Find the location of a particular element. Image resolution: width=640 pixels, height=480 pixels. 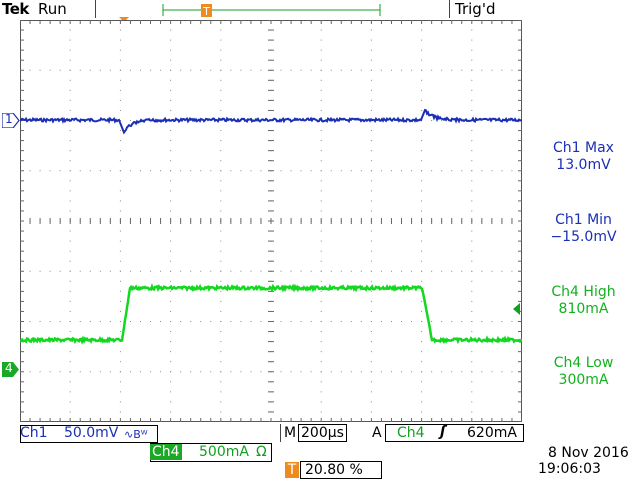

ch4-name: Ch4 is located at coordinates (166, 452).